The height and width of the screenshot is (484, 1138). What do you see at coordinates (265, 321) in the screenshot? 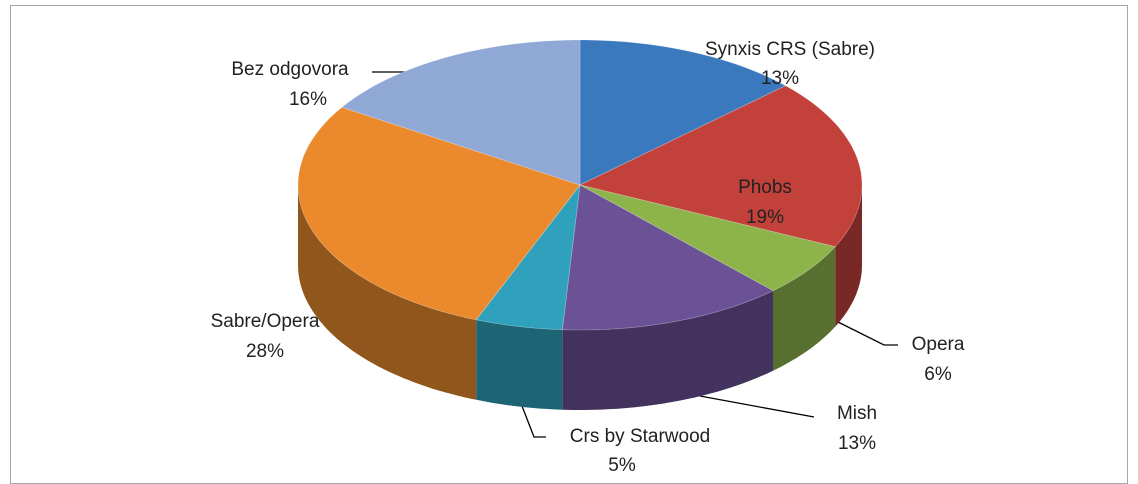
I see `slice-label: Sabre/Opera` at bounding box center [265, 321].